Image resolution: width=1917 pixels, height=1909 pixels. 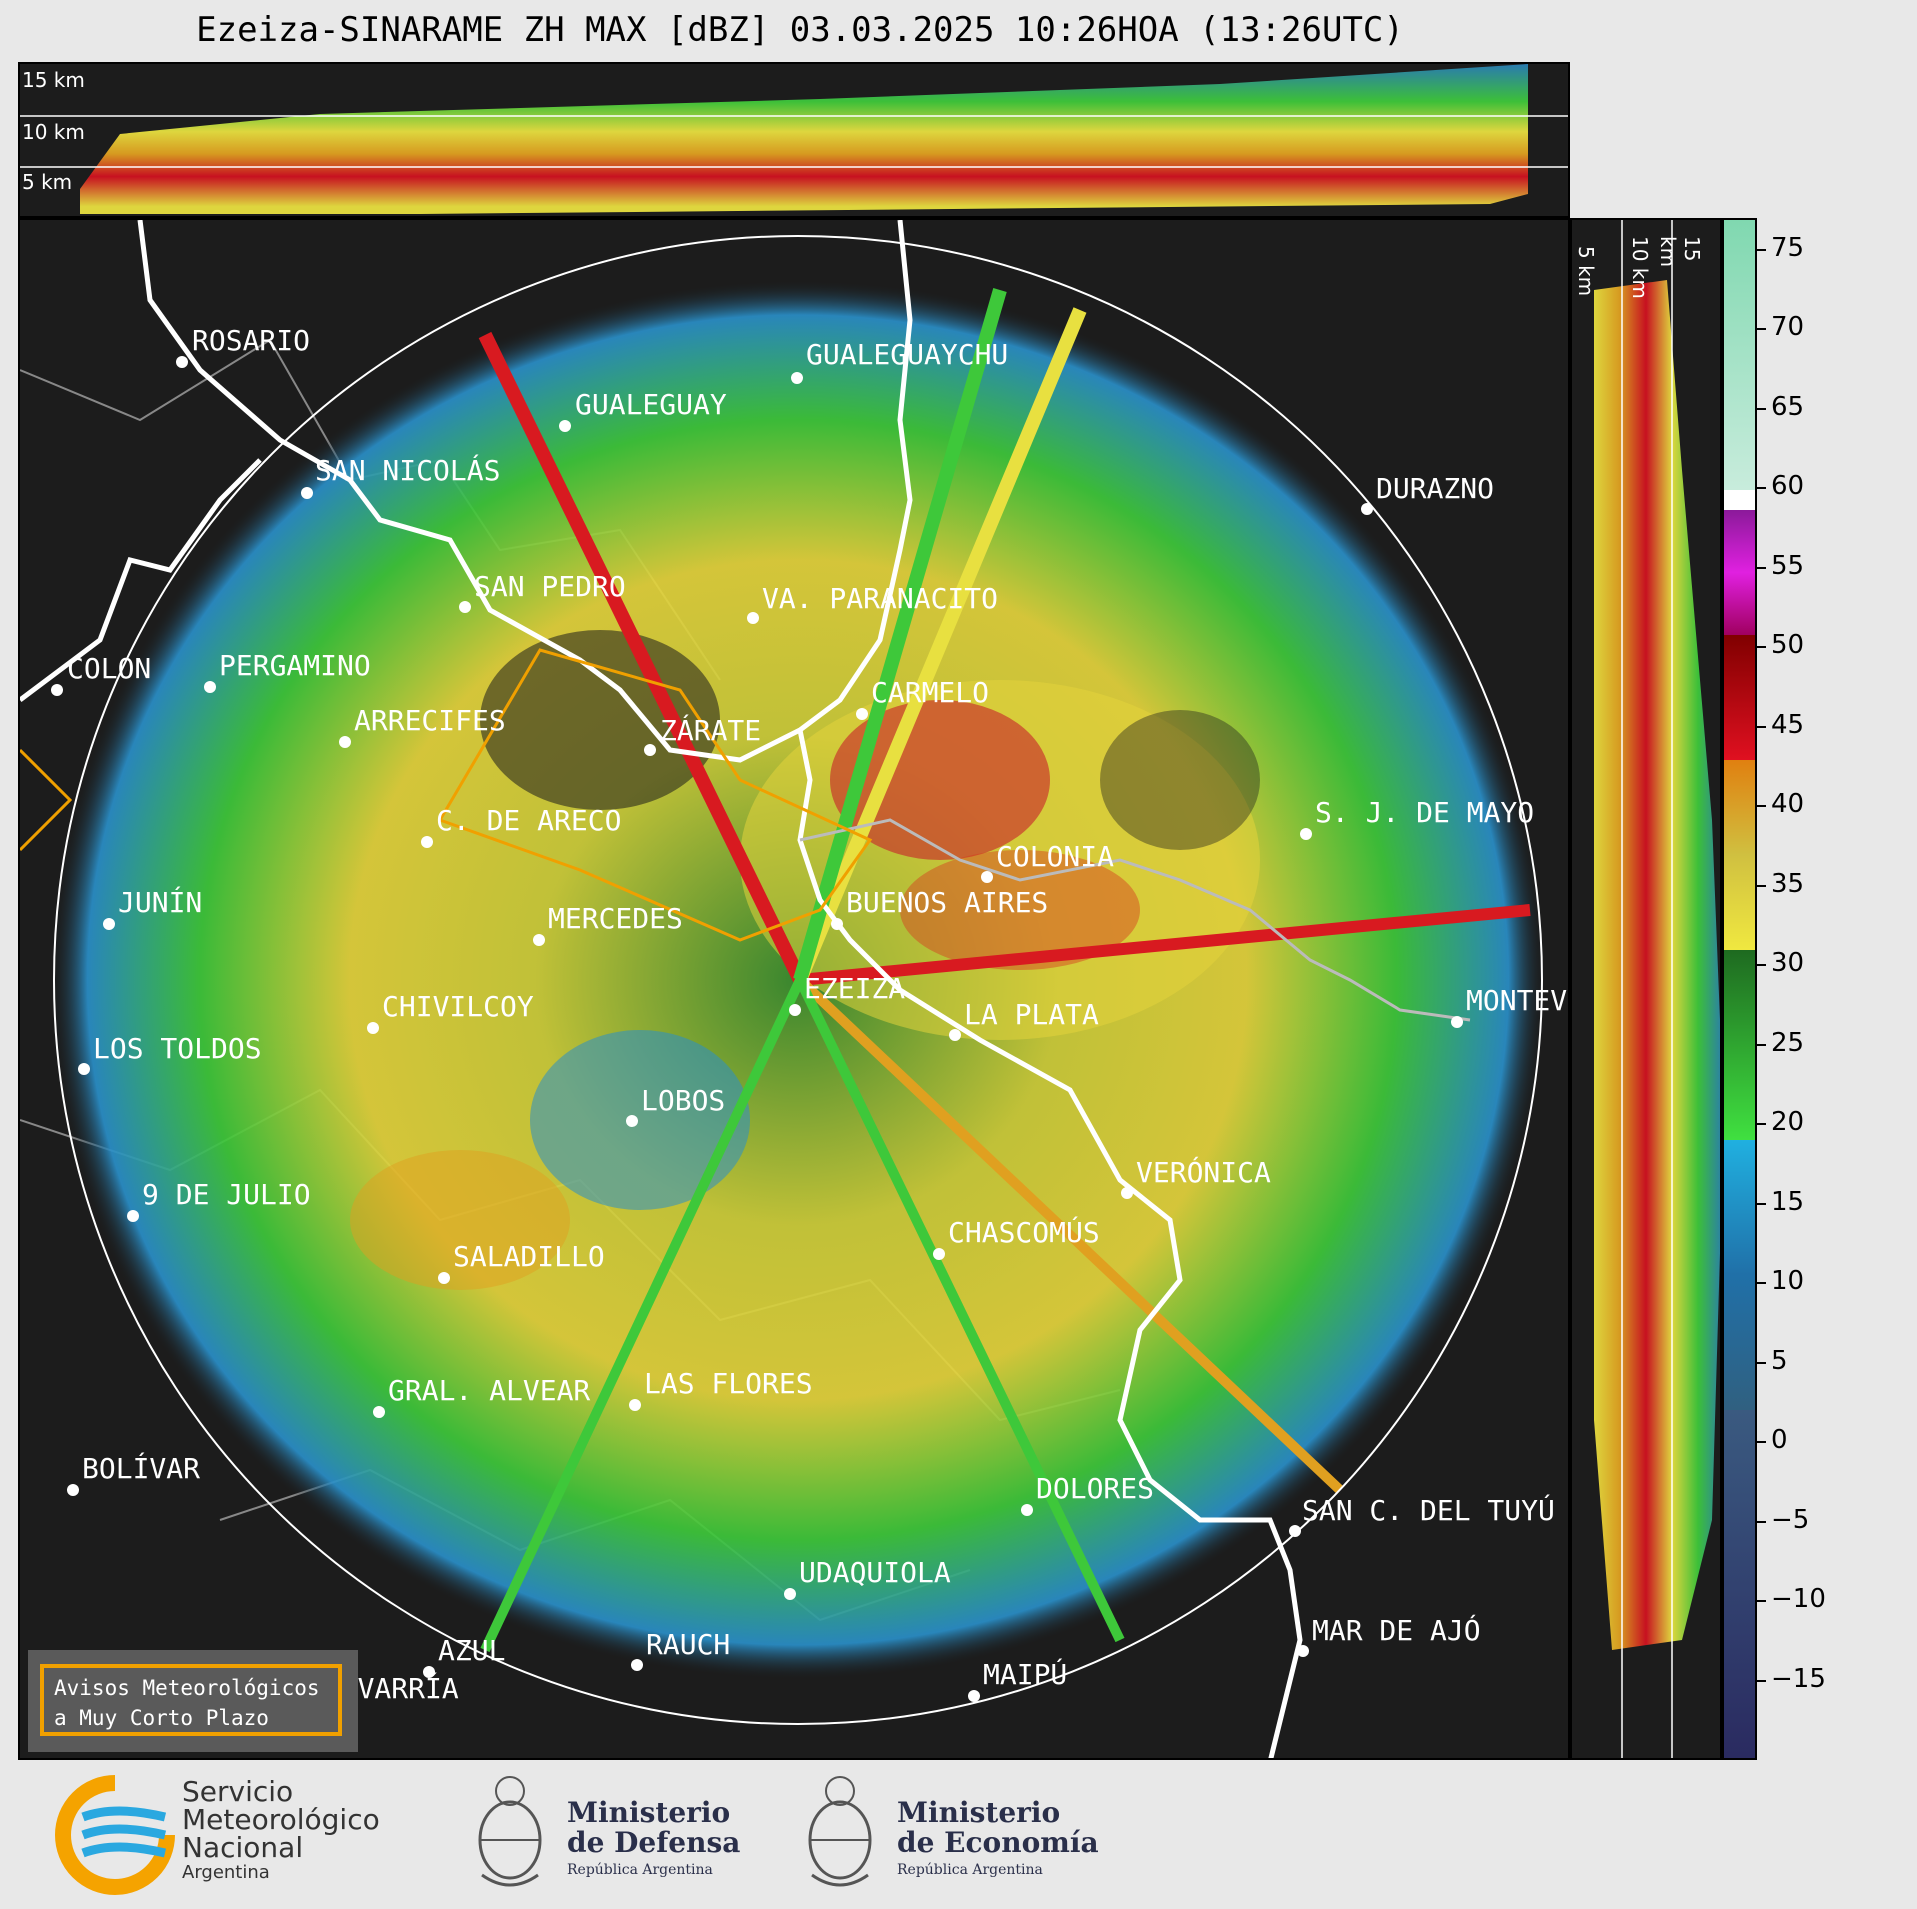 I want to click on city-label: MAR DE AJÓ, so click(x=1396, y=1630).